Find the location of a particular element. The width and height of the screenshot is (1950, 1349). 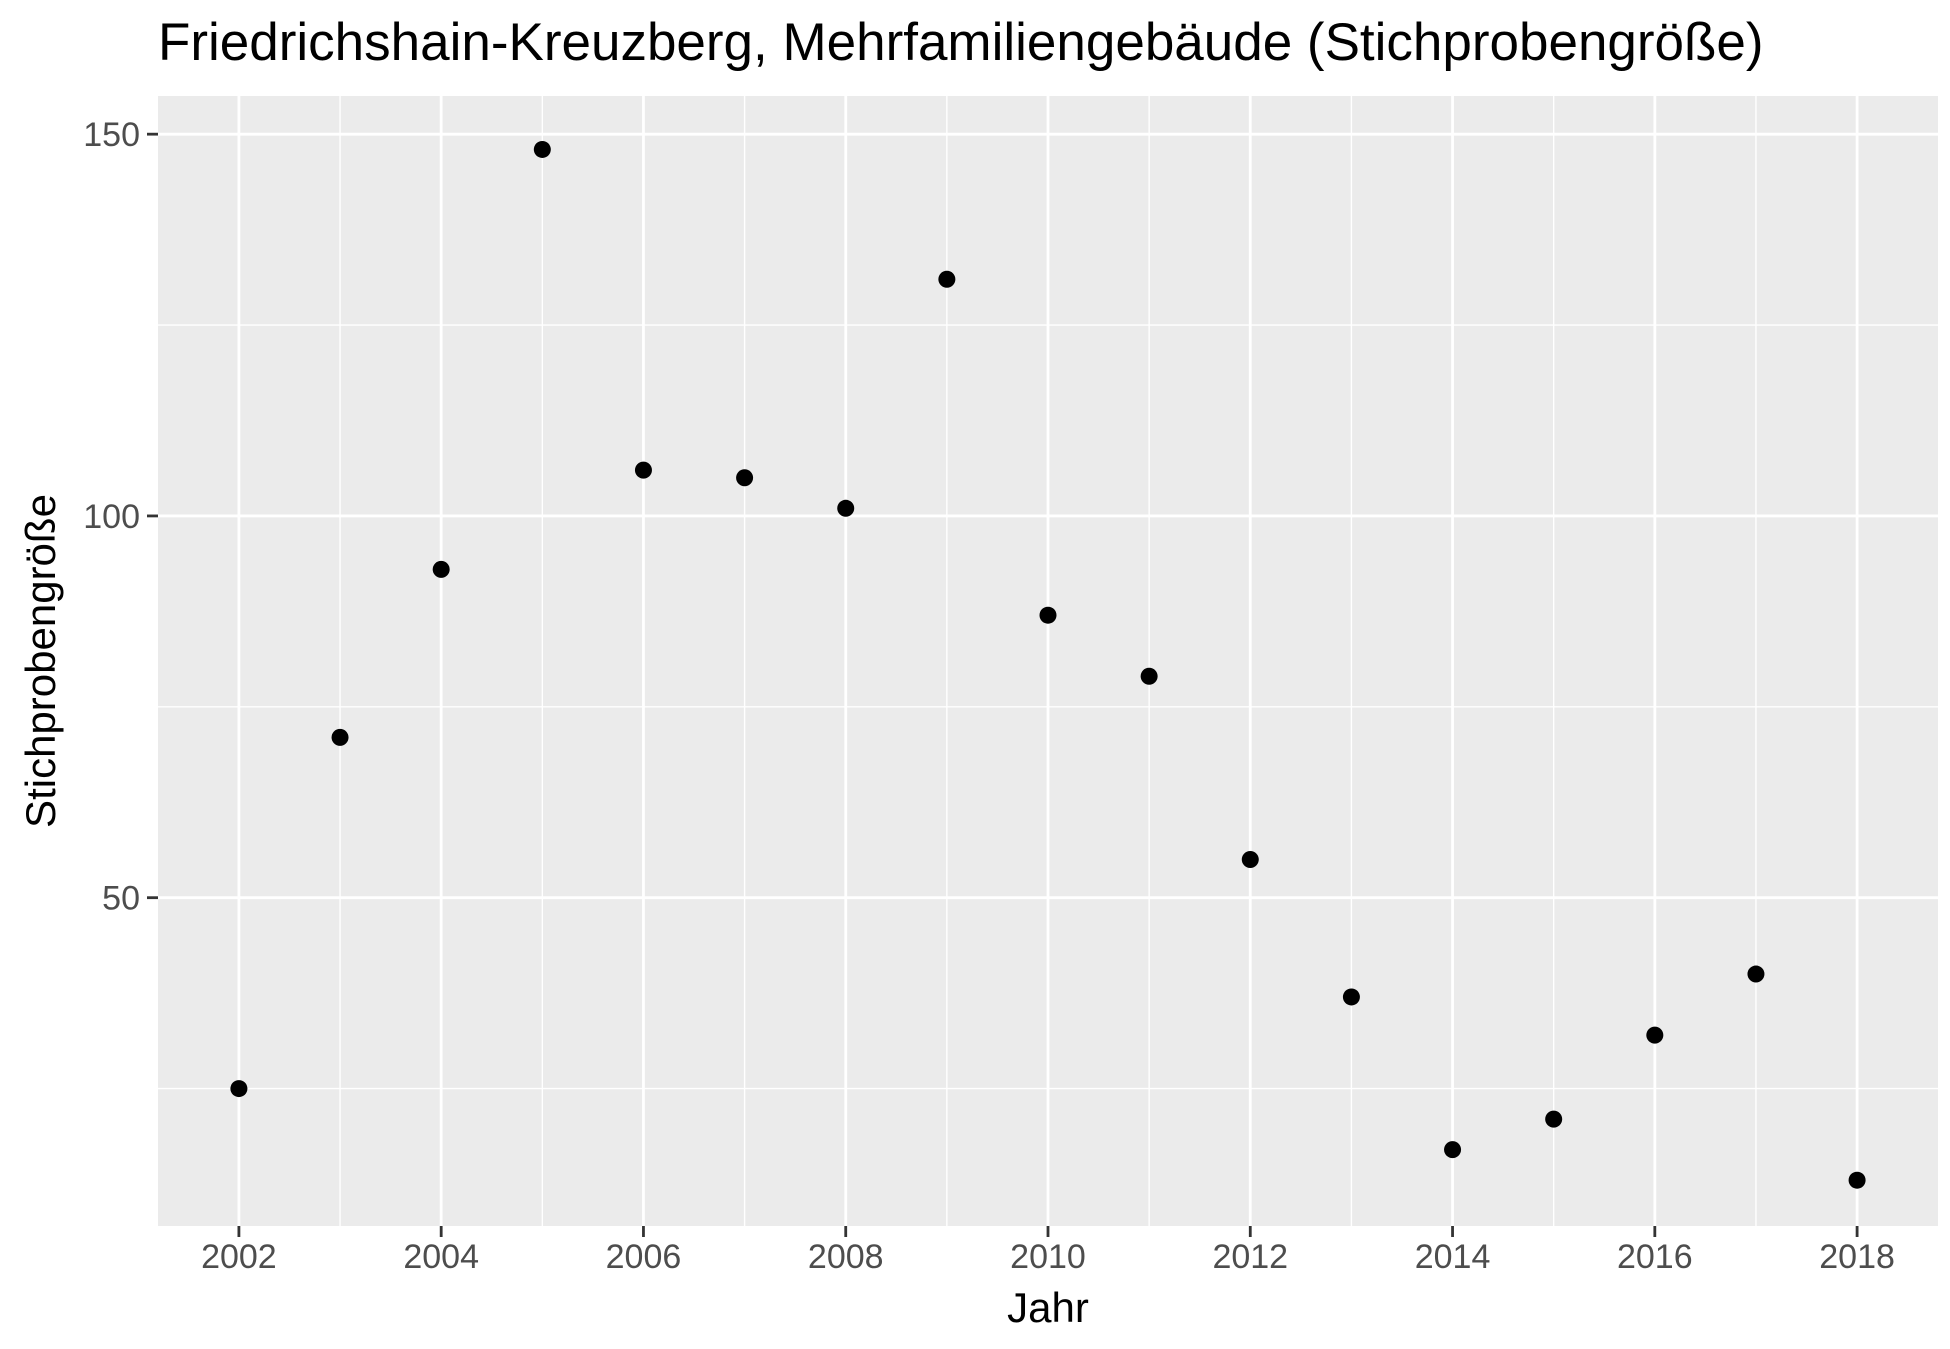

x-tick-label: 2018 is located at coordinates (1857, 1257).